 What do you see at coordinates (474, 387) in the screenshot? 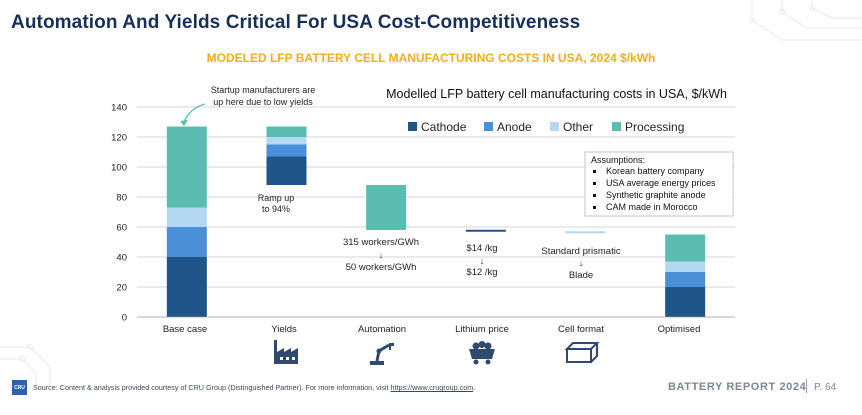
I see `footer-source-end: .` at bounding box center [474, 387].